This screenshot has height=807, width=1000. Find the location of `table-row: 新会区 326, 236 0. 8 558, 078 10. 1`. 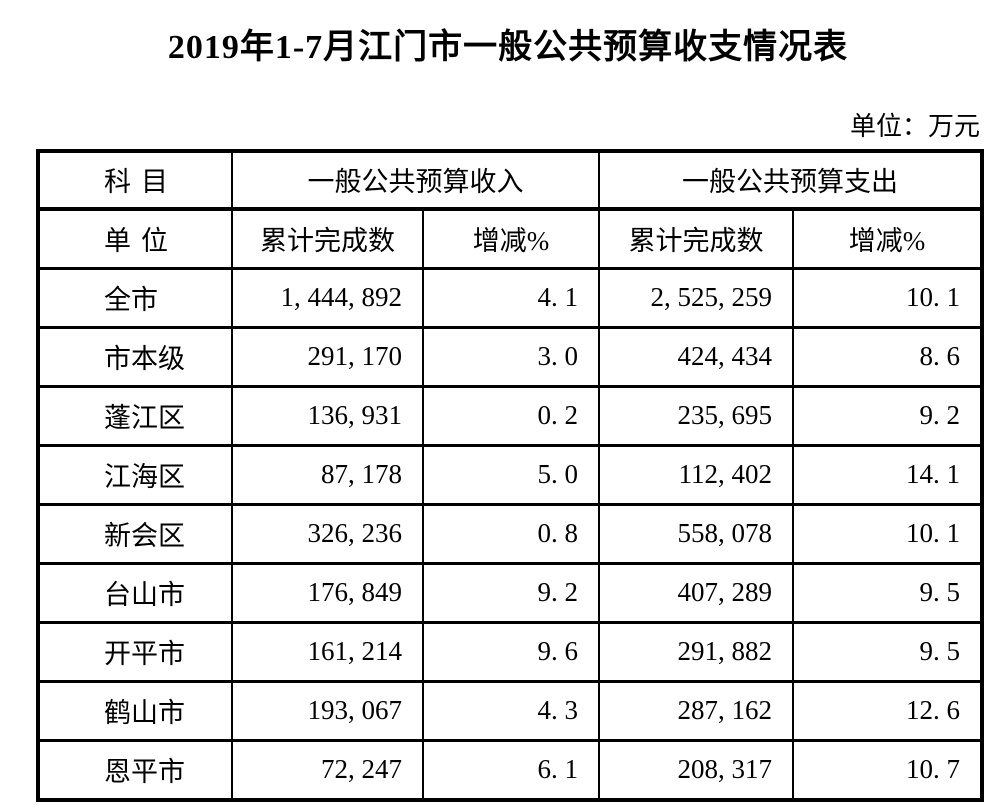

table-row: 新会区 326, 236 0. 8 558, 078 10. 1 is located at coordinates (510, 533).